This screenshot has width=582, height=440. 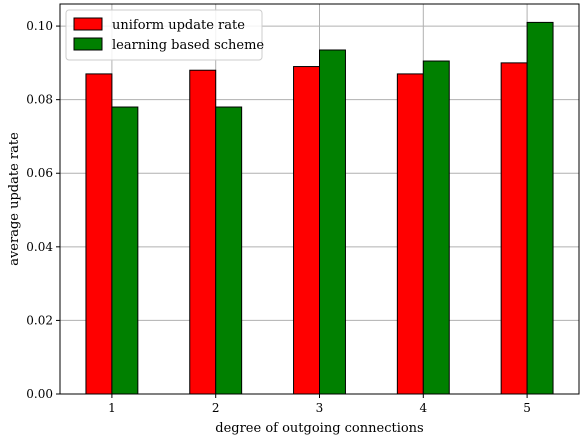 I want to click on legend-label-learning: learning based scheme, so click(x=188, y=45).